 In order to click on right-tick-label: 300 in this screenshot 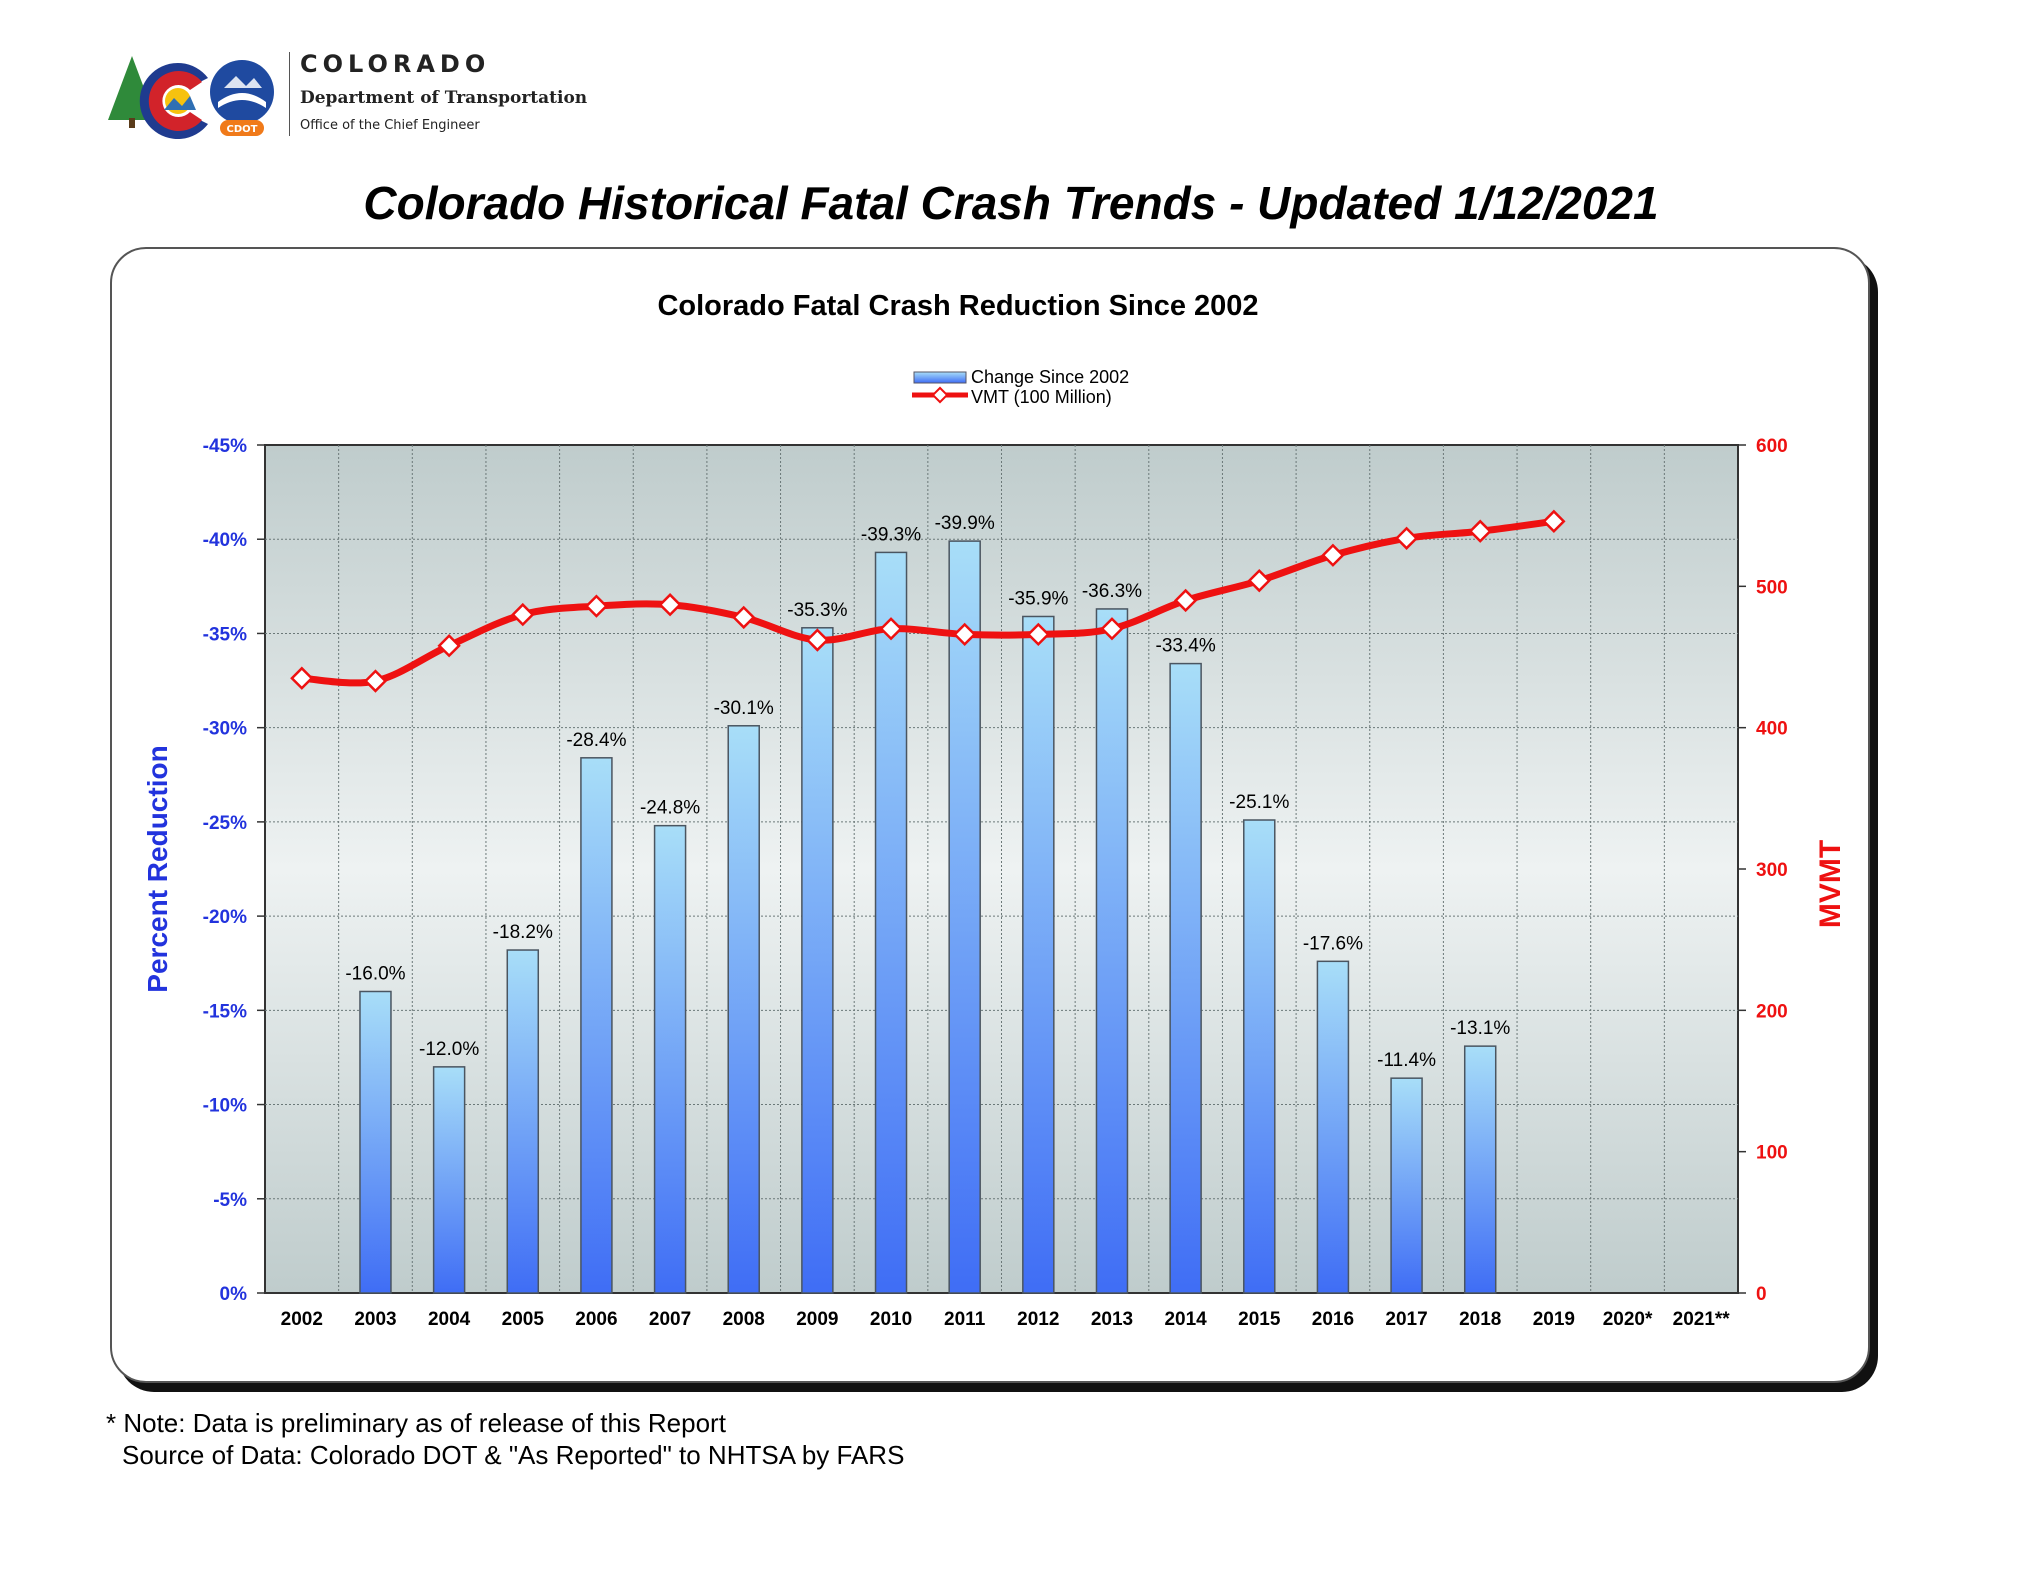, I will do `click(1772, 870)`.